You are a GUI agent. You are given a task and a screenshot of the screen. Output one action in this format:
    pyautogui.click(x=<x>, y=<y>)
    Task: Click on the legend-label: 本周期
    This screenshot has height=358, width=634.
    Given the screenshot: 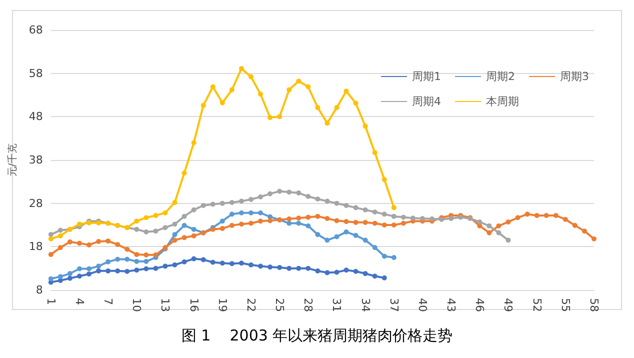 What is the action you would take?
    pyautogui.click(x=503, y=101)
    